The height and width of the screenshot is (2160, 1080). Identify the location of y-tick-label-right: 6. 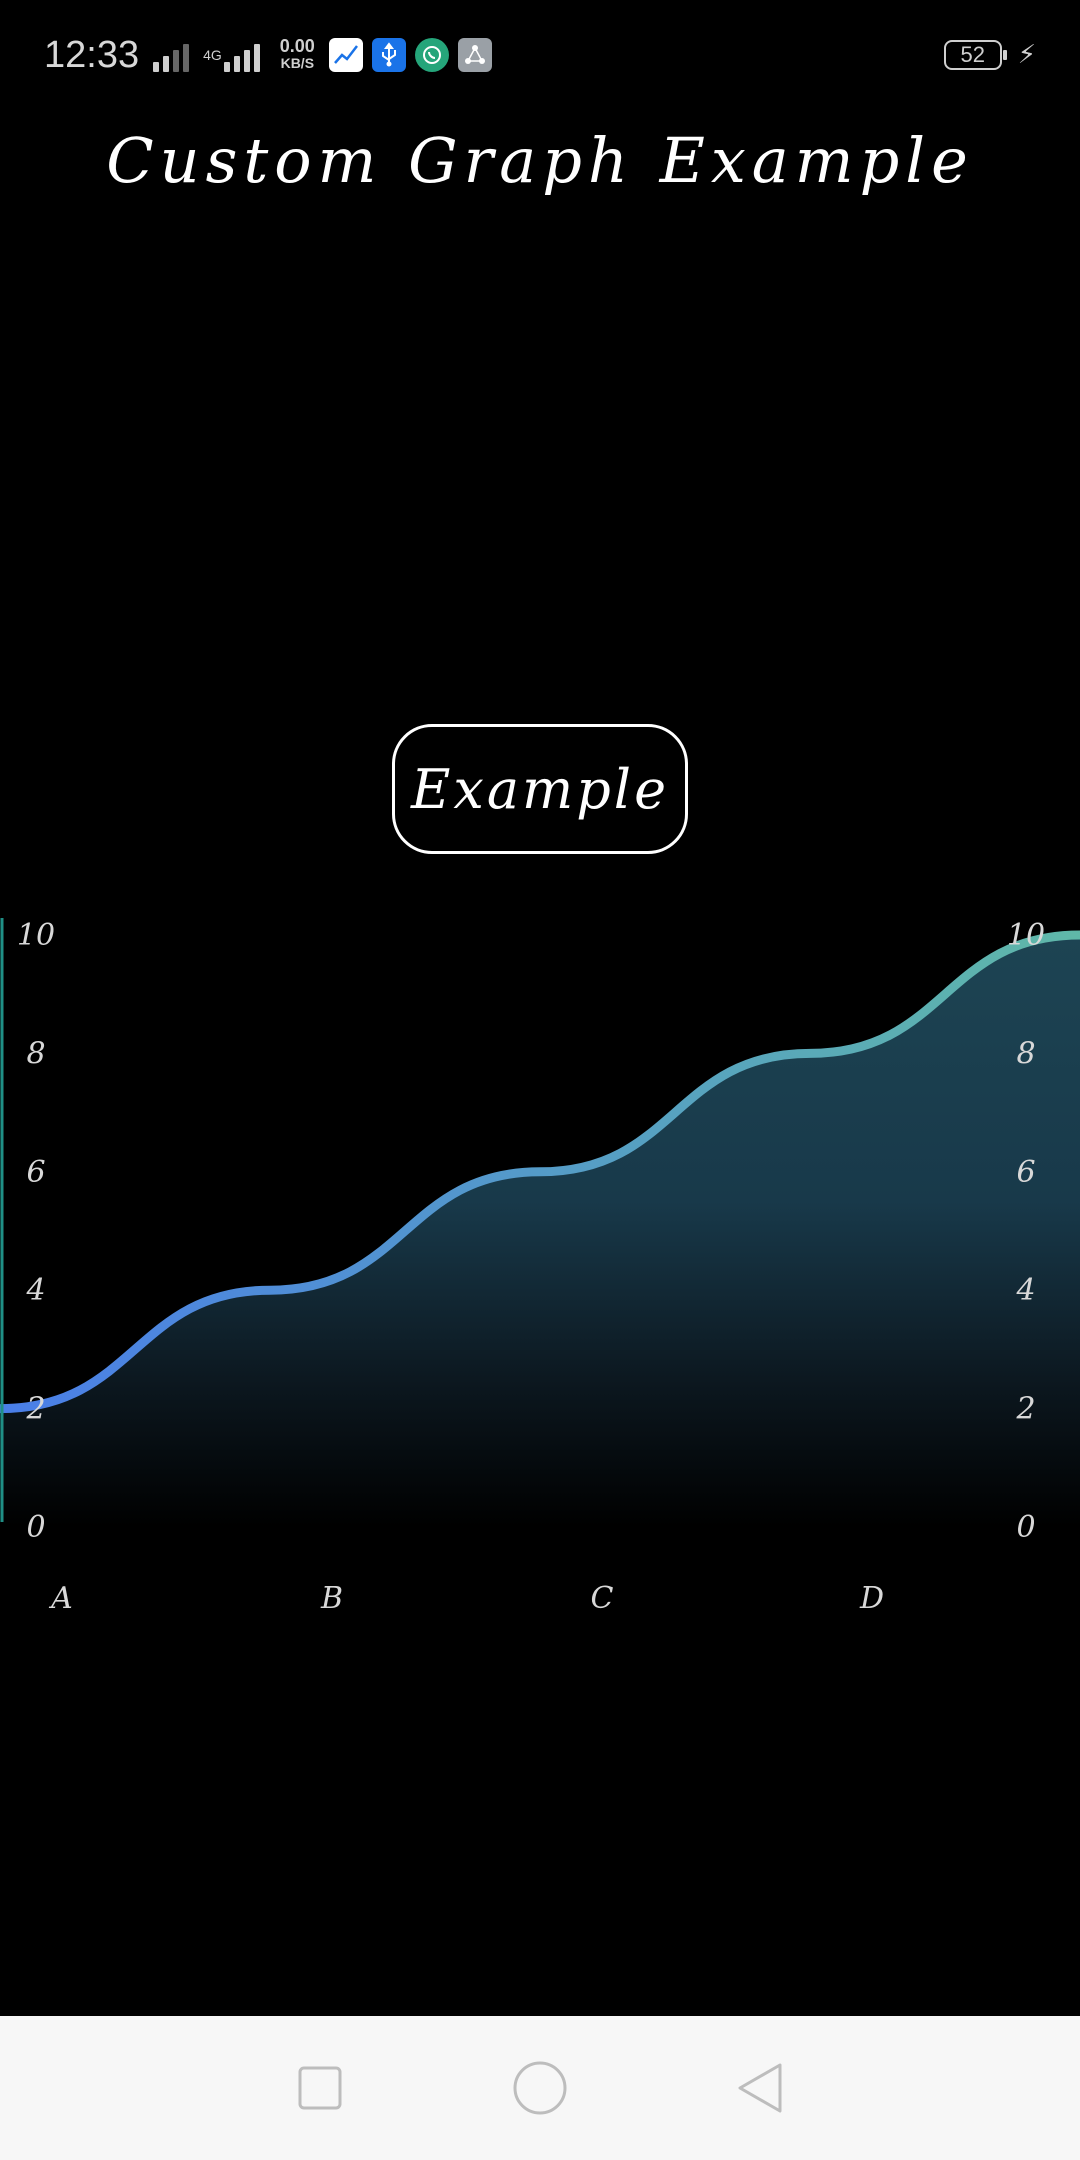
(1025, 1172).